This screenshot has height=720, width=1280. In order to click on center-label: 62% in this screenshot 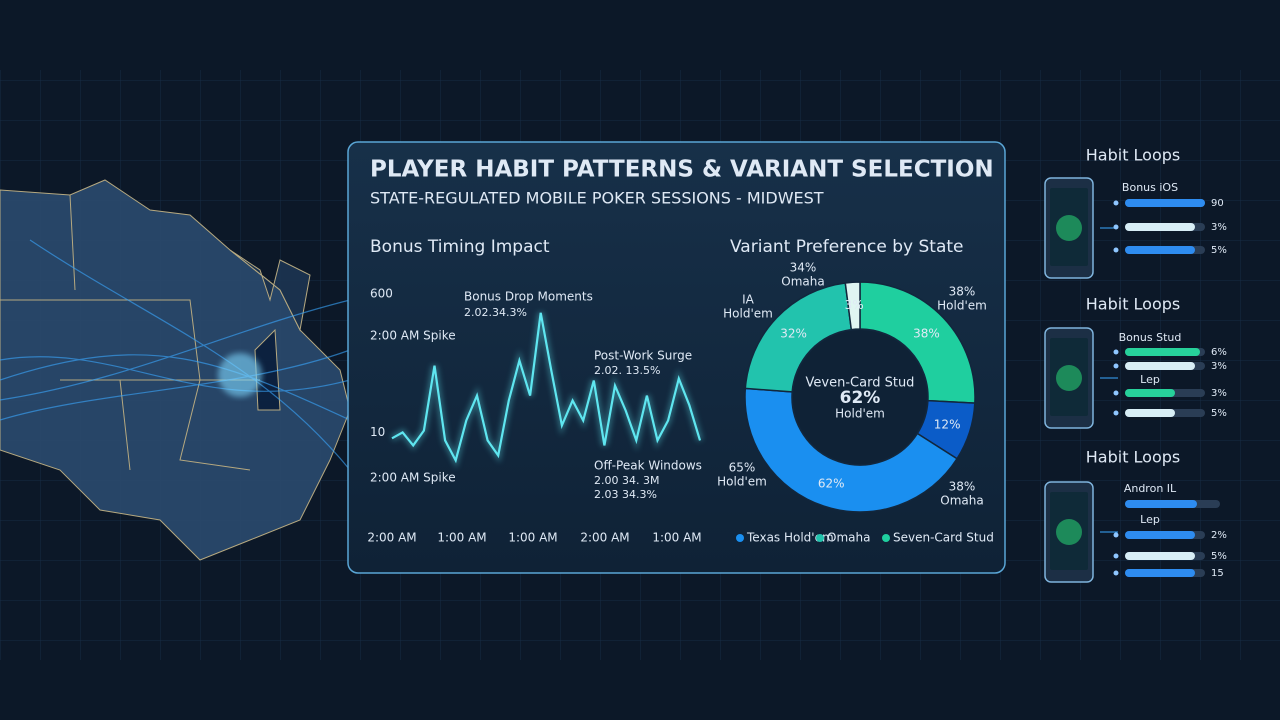, I will do `click(860, 398)`.